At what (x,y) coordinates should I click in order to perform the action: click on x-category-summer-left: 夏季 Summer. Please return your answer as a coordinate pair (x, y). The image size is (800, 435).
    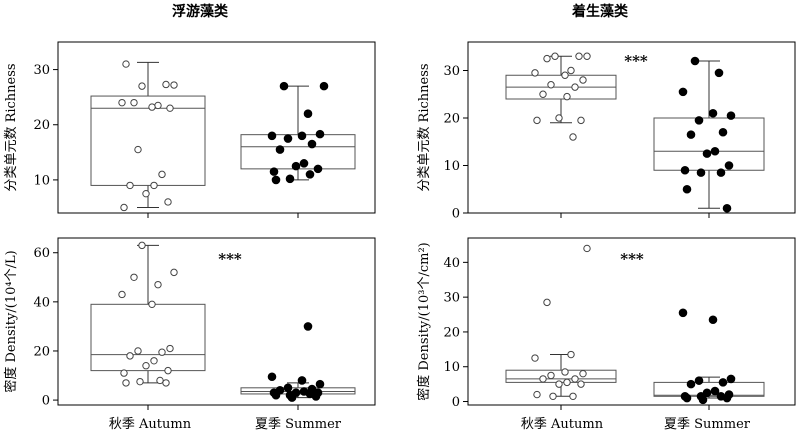
    Looking at the image, I should click on (298, 424).